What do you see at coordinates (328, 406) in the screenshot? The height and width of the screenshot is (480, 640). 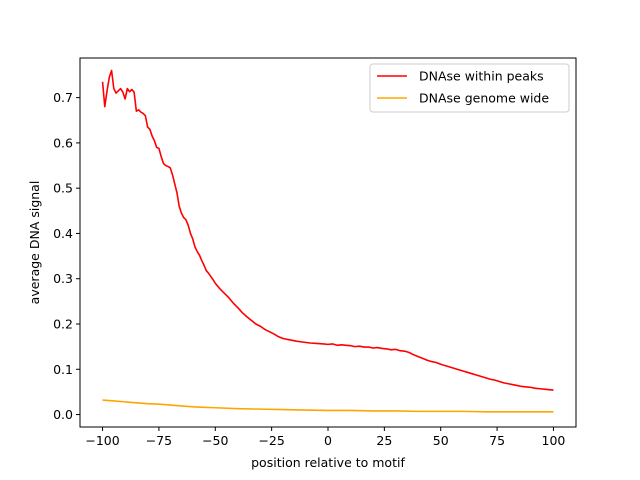 I see `series-line-genome-wide` at bounding box center [328, 406].